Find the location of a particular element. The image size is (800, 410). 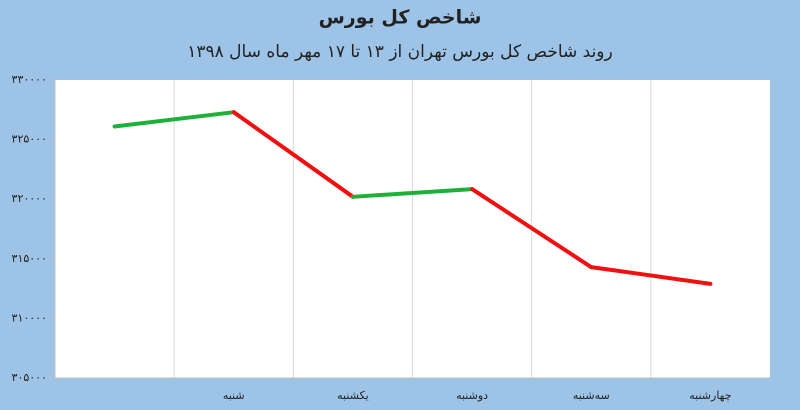

x-tick-label: چهارشنبه is located at coordinates (710, 395).